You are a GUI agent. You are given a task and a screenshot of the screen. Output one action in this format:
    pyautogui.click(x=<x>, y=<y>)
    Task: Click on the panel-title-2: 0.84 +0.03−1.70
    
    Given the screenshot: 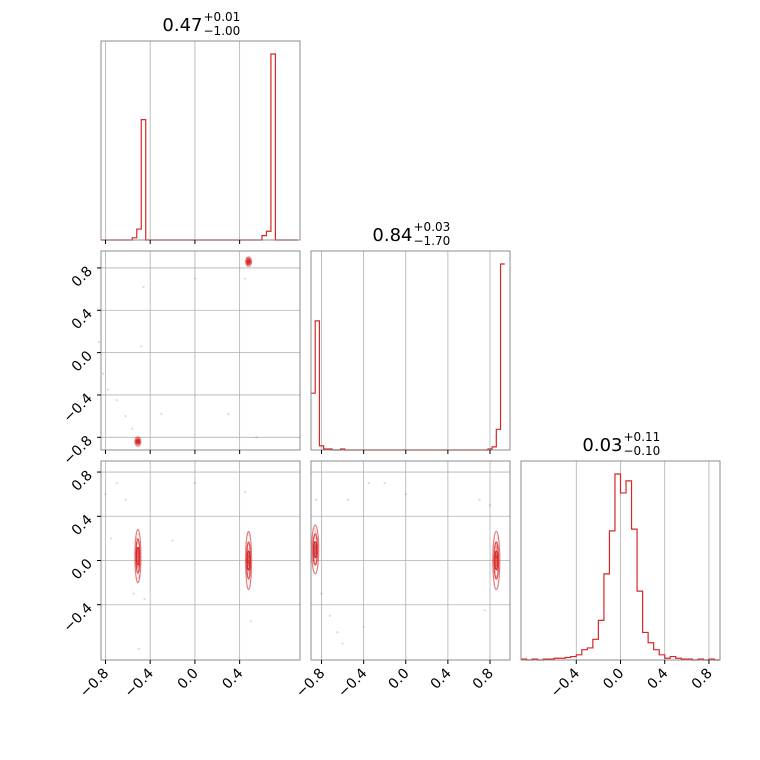 What is the action you would take?
    pyautogui.click(x=411, y=234)
    